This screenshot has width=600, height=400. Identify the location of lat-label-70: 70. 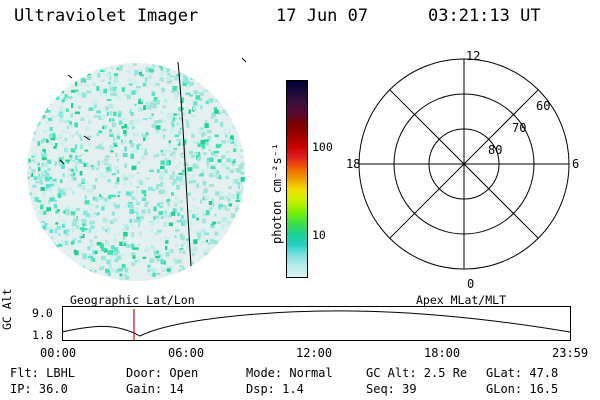
(519, 128).